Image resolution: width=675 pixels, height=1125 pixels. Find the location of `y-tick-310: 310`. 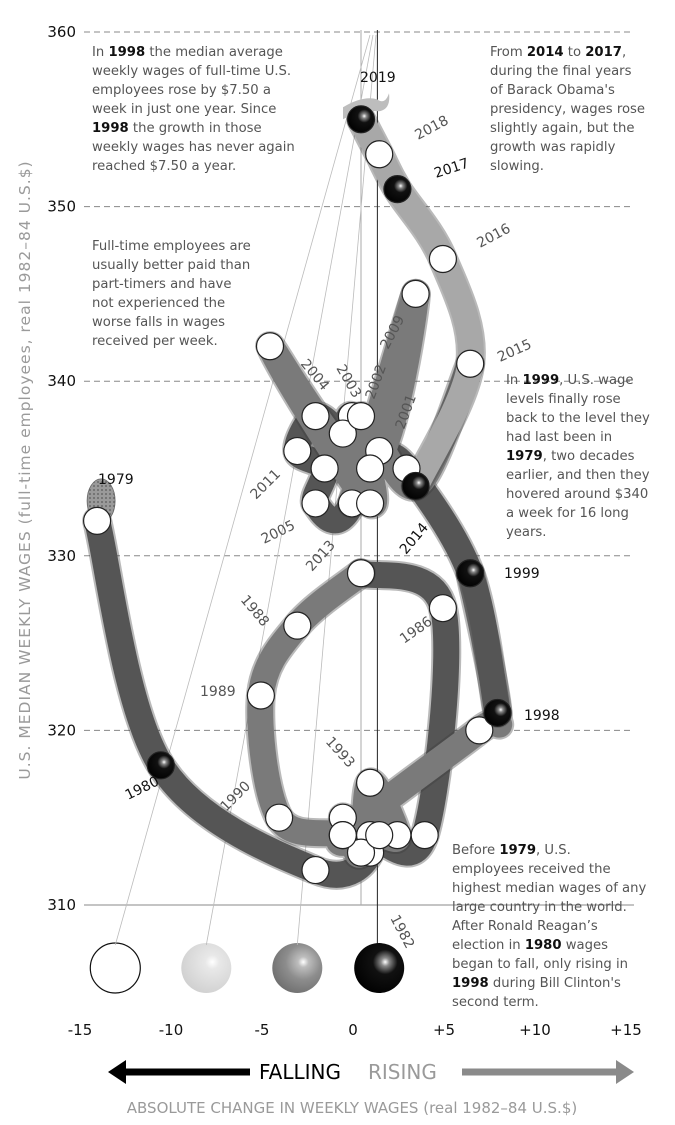

y-tick-310: 310 is located at coordinates (61, 905).